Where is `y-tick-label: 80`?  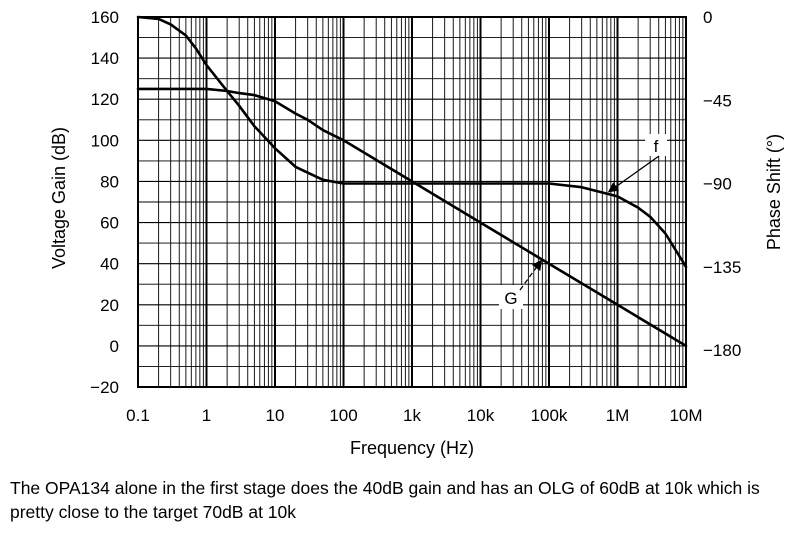
y-tick-label: 80 is located at coordinates (109, 181).